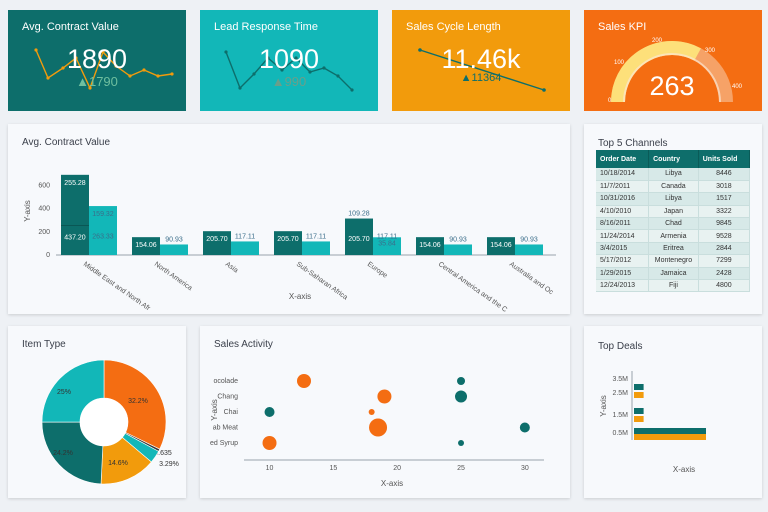 This screenshot has width=768, height=512. Describe the element at coordinates (75, 183) in the screenshot. I see `bar-value-label: 255.28` at that location.